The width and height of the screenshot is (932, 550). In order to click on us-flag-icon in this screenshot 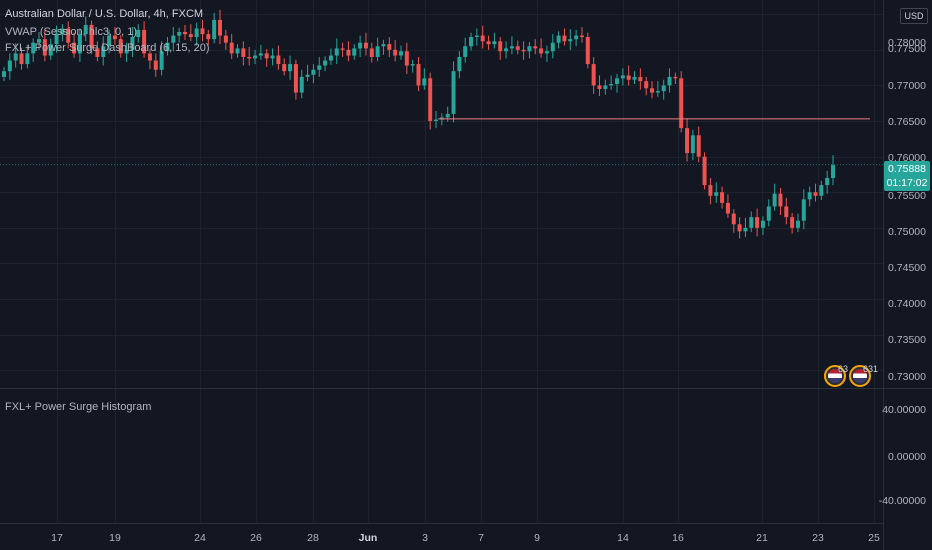, I will do `click(835, 376)`.